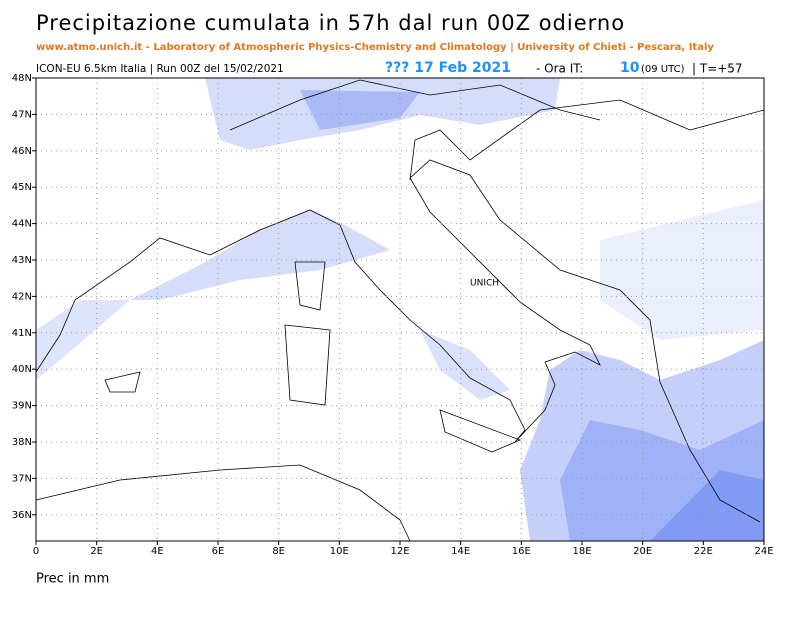 The width and height of the screenshot is (800, 618). Describe the element at coordinates (703, 551) in the screenshot. I see `lon-tick-label: 22E` at that location.